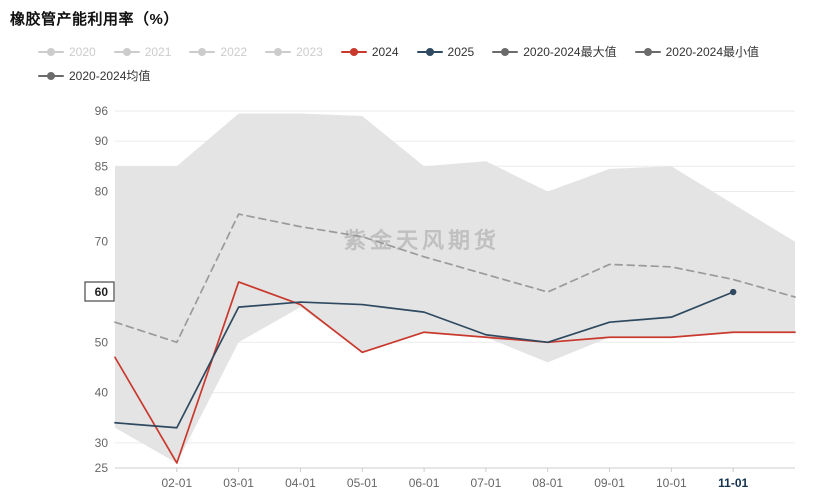 This screenshot has height=497, width=840. Describe the element at coordinates (362, 483) in the screenshot. I see `x-tick-label: 05-01` at that location.